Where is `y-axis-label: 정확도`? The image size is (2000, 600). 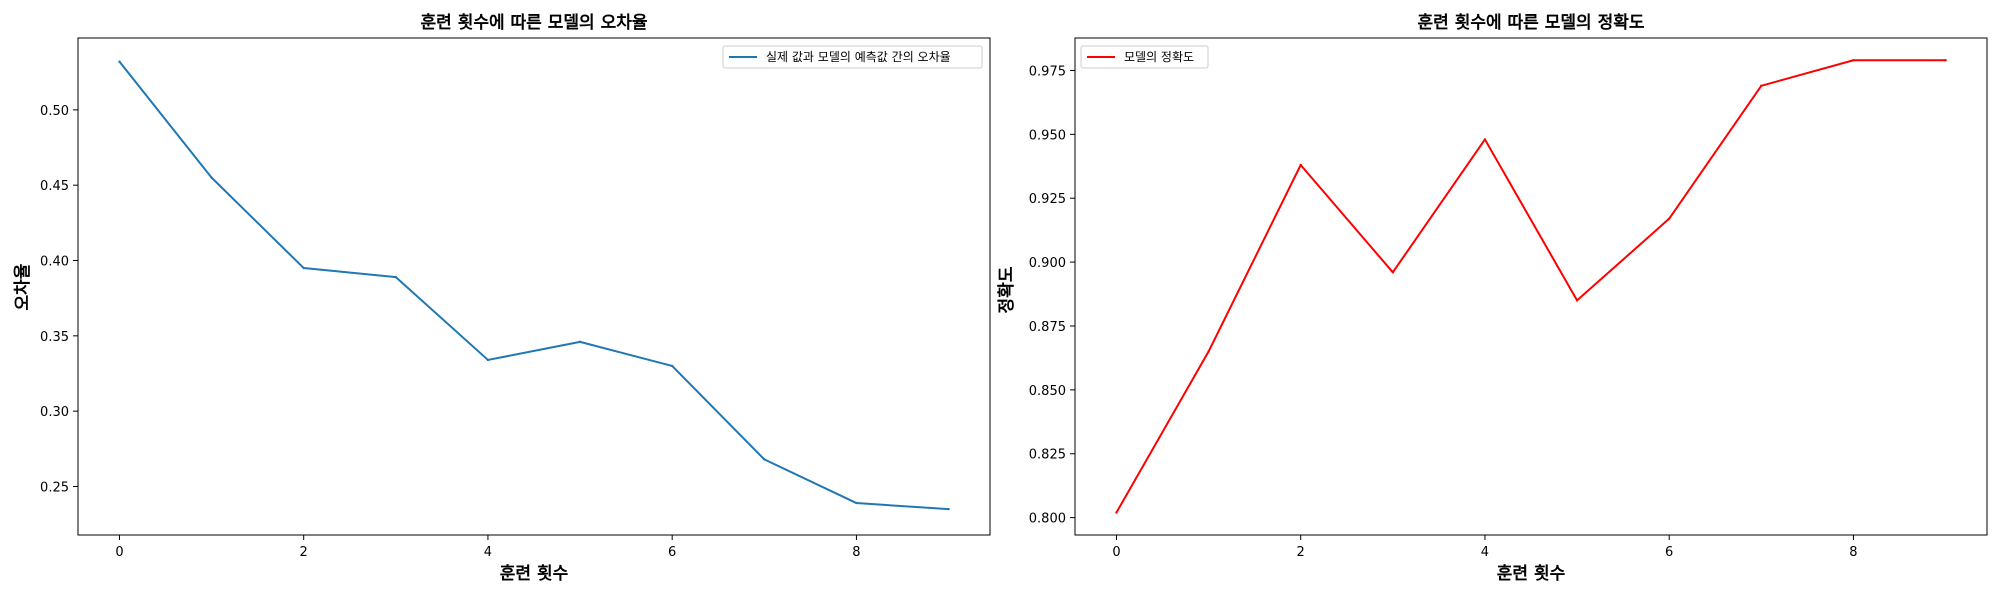 y-axis-label: 정확도 is located at coordinates (1007, 289).